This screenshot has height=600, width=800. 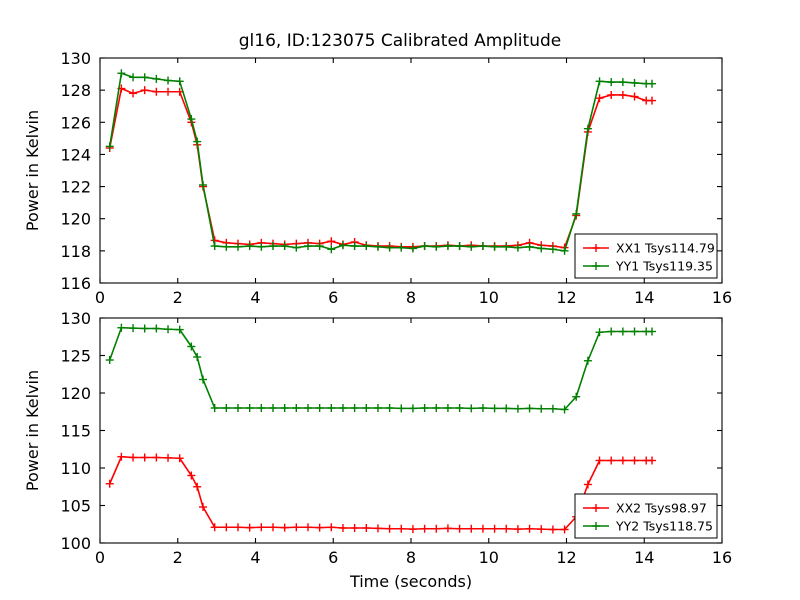 I want to click on legend: XX1 Tsys114.79 YY1 Tsys119.35, so click(x=646, y=256).